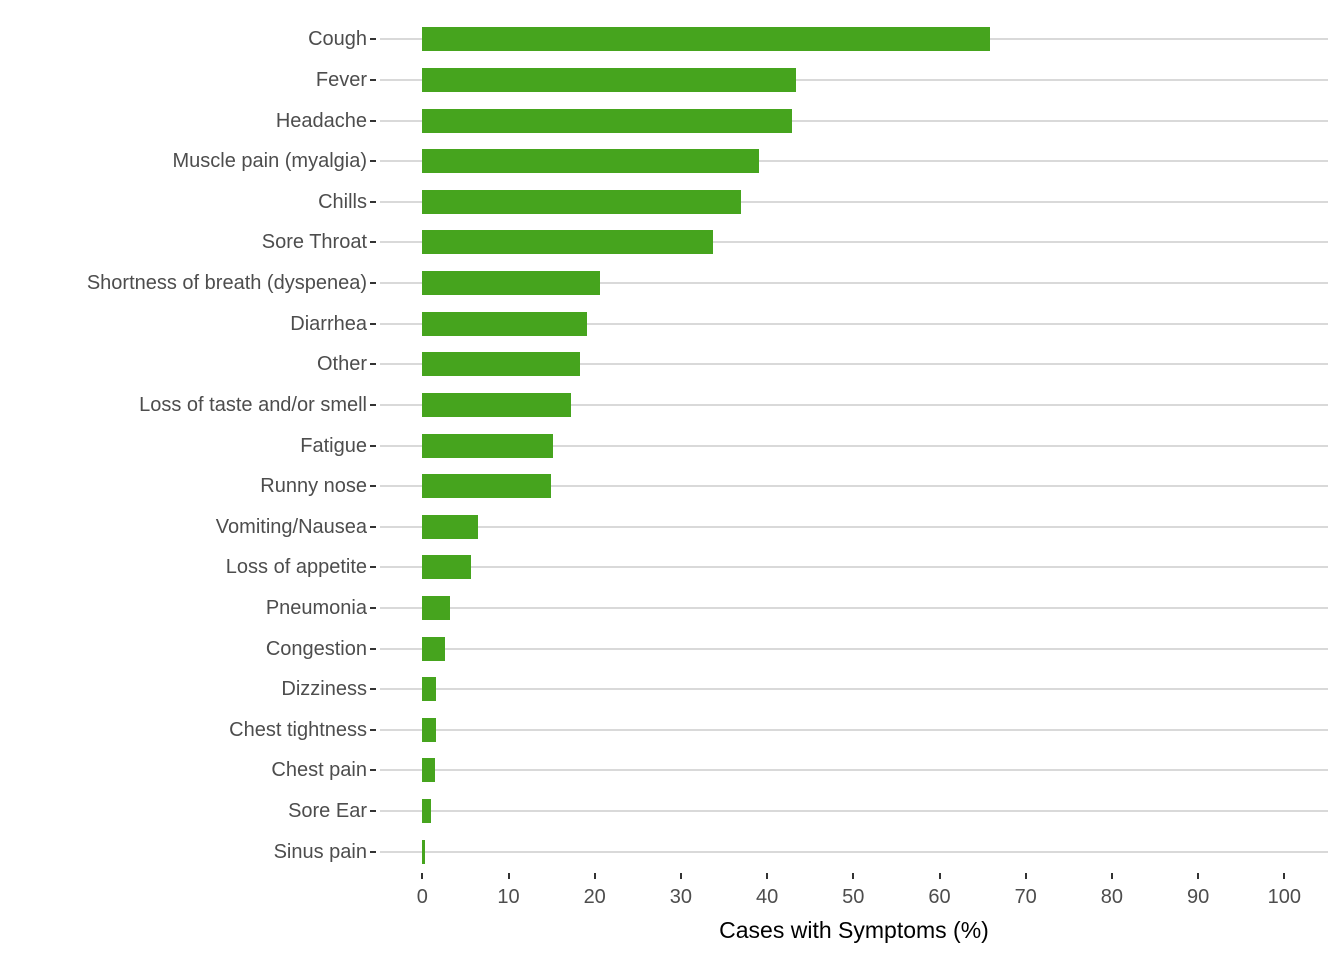  I want to click on bar-sore-ear, so click(426, 811).